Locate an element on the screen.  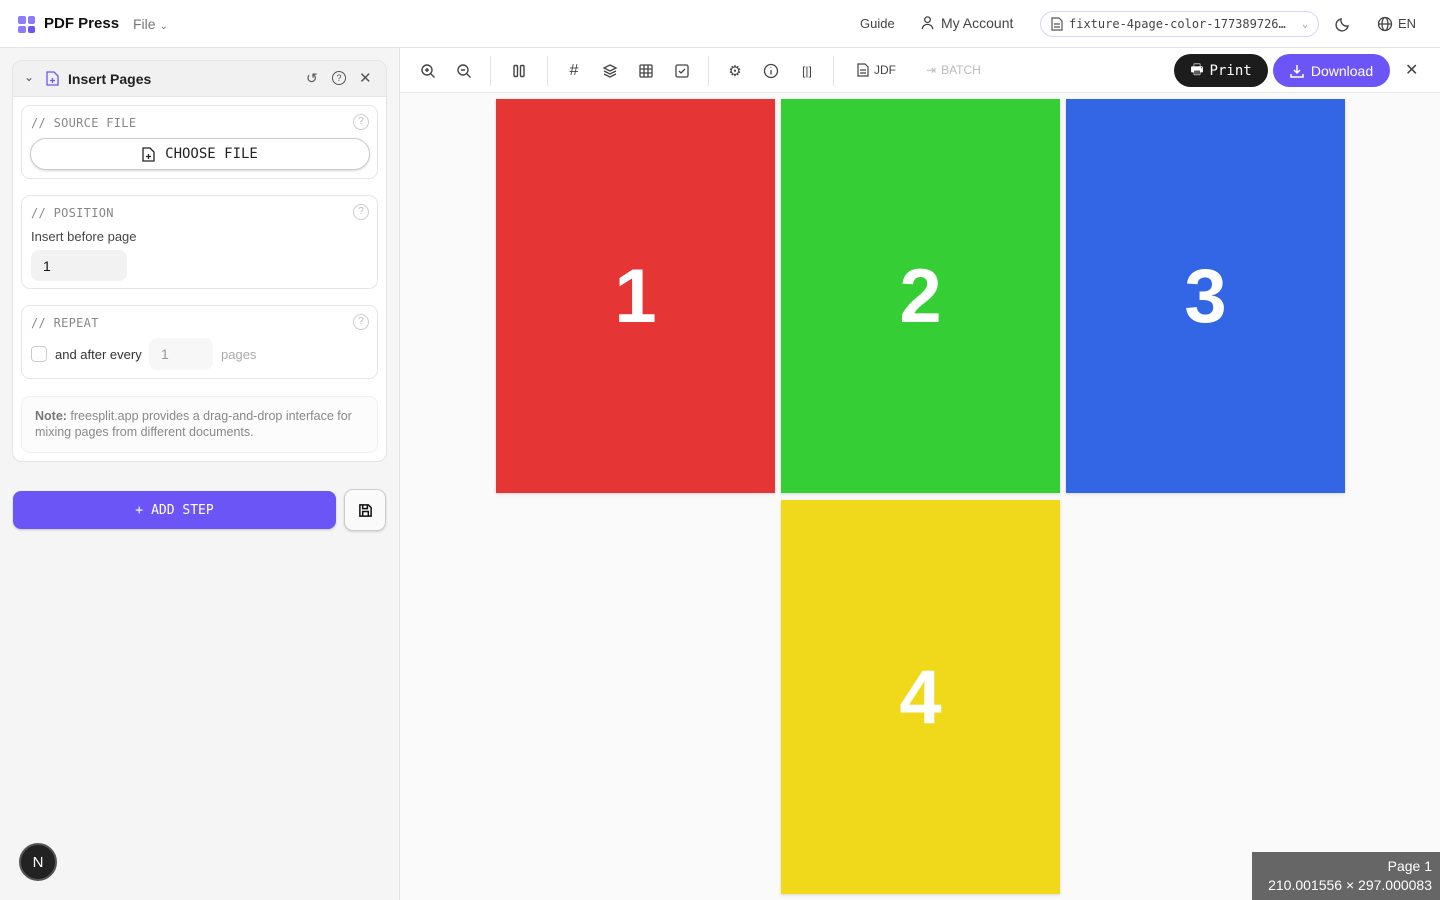
page-size-label: 210.001556 × 297.000083 is located at coordinates (1350, 885).